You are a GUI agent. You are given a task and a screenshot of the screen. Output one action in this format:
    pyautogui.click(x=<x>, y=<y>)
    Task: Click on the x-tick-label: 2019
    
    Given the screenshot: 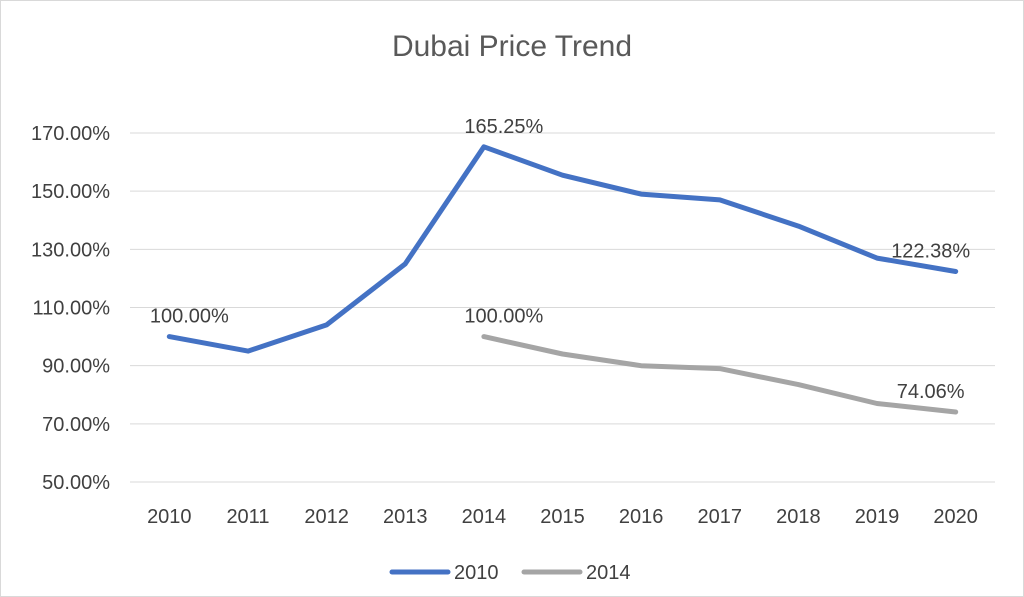 What is the action you would take?
    pyautogui.click(x=877, y=517)
    